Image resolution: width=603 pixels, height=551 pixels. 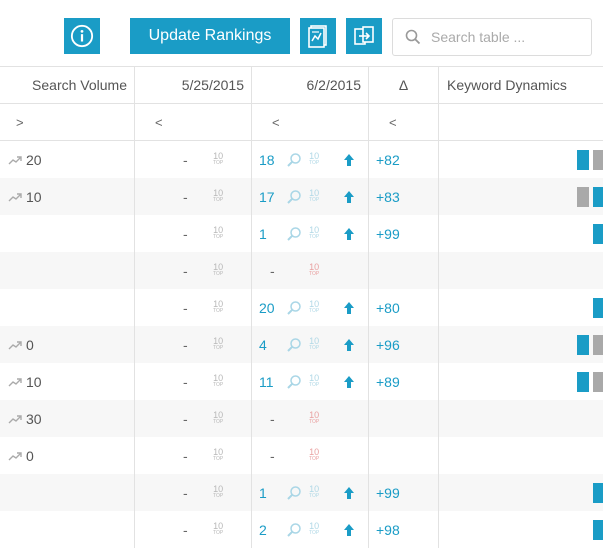 I want to click on report-button, so click(x=318, y=36).